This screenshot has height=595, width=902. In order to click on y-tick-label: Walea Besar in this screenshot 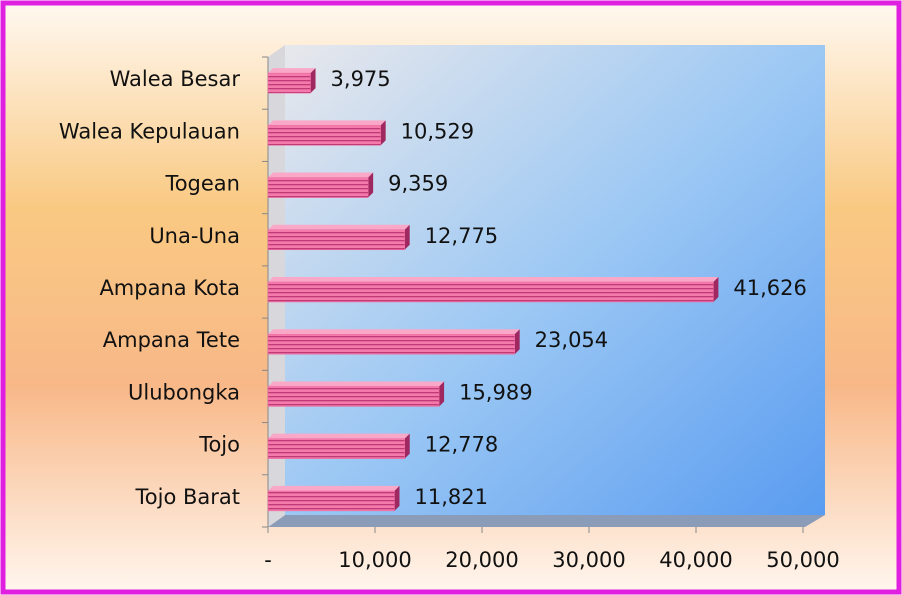, I will do `click(175, 79)`.